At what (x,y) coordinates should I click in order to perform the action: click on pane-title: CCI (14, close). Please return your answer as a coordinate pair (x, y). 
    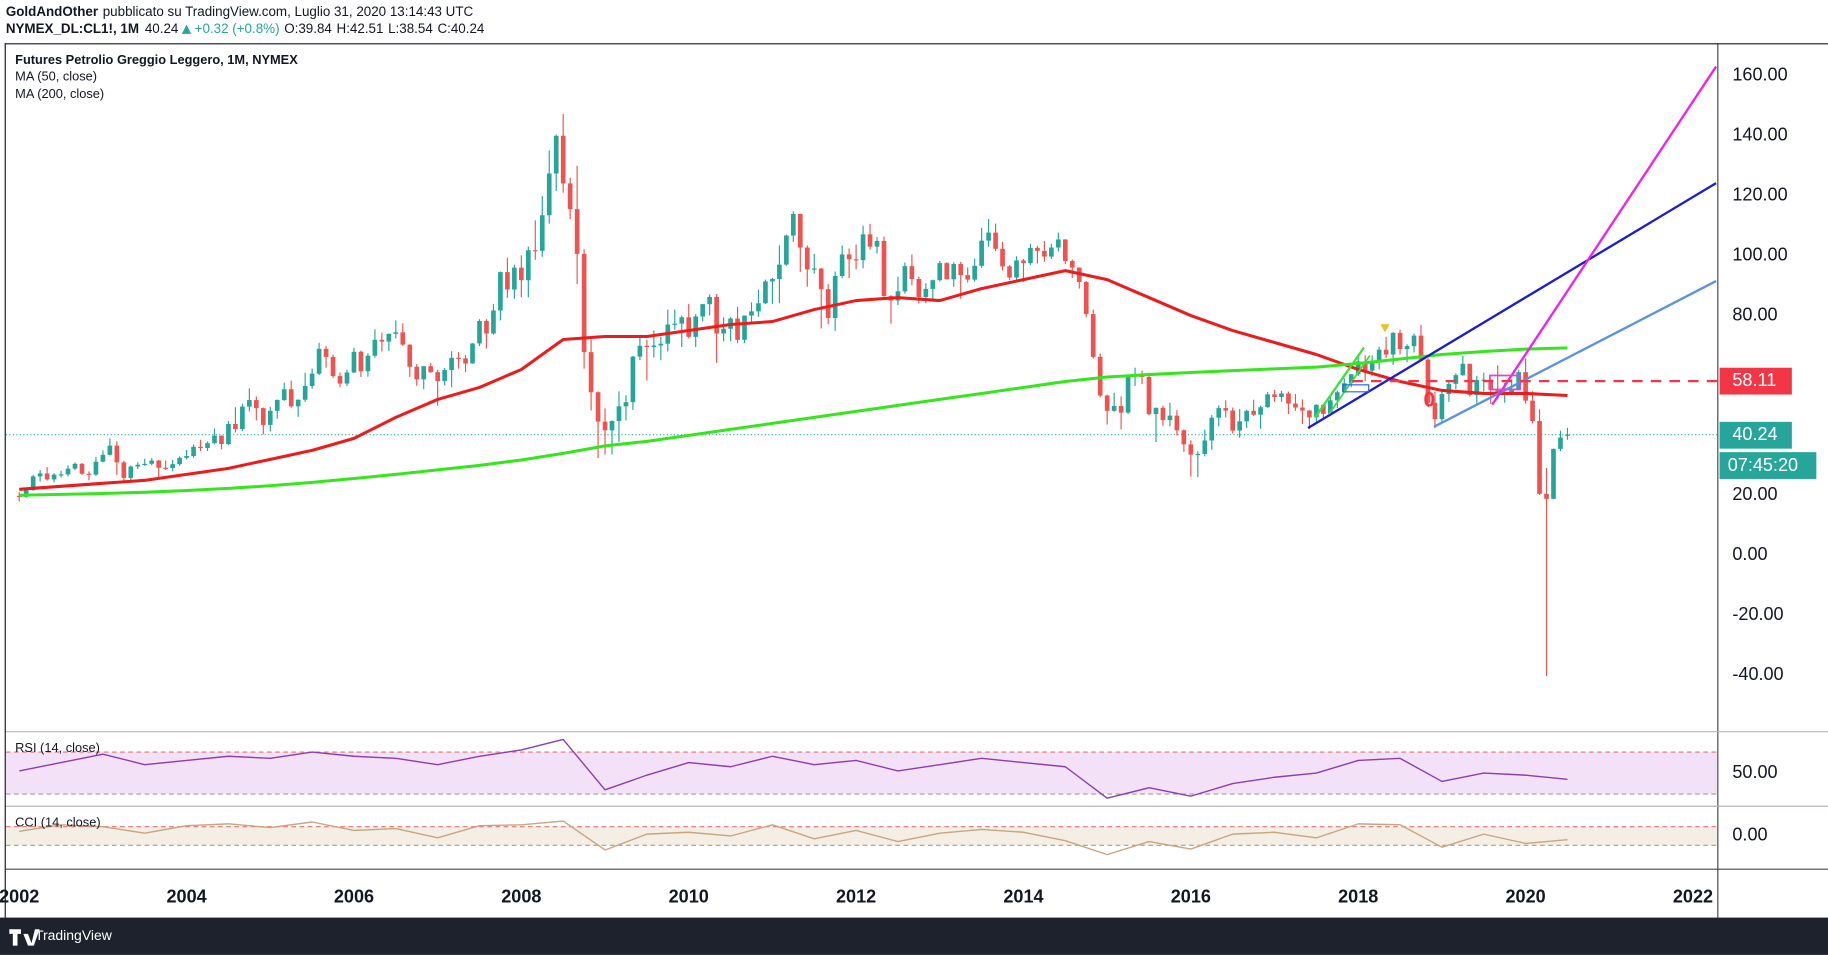
    Looking at the image, I should click on (57, 822).